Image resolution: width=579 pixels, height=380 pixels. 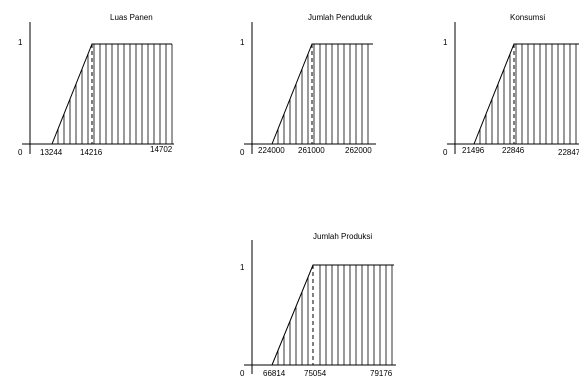 I want to click on panel-konsumsi: Konsumsi 1 0 21496 22846 22847, so click(x=511, y=85).